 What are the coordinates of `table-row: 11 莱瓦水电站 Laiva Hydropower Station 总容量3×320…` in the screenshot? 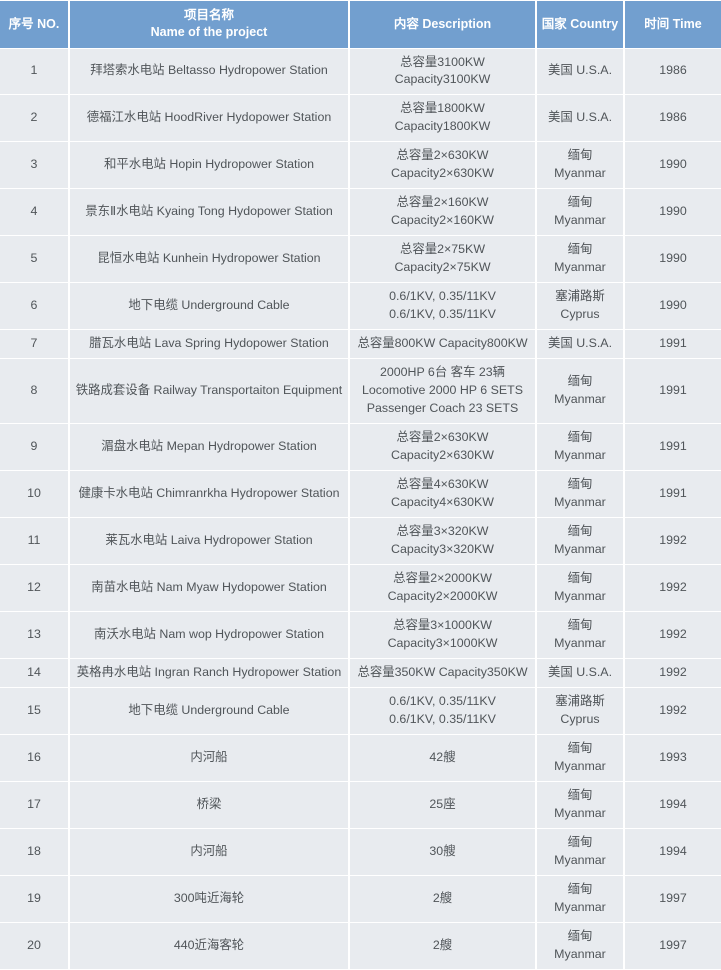 It's located at (360, 541).